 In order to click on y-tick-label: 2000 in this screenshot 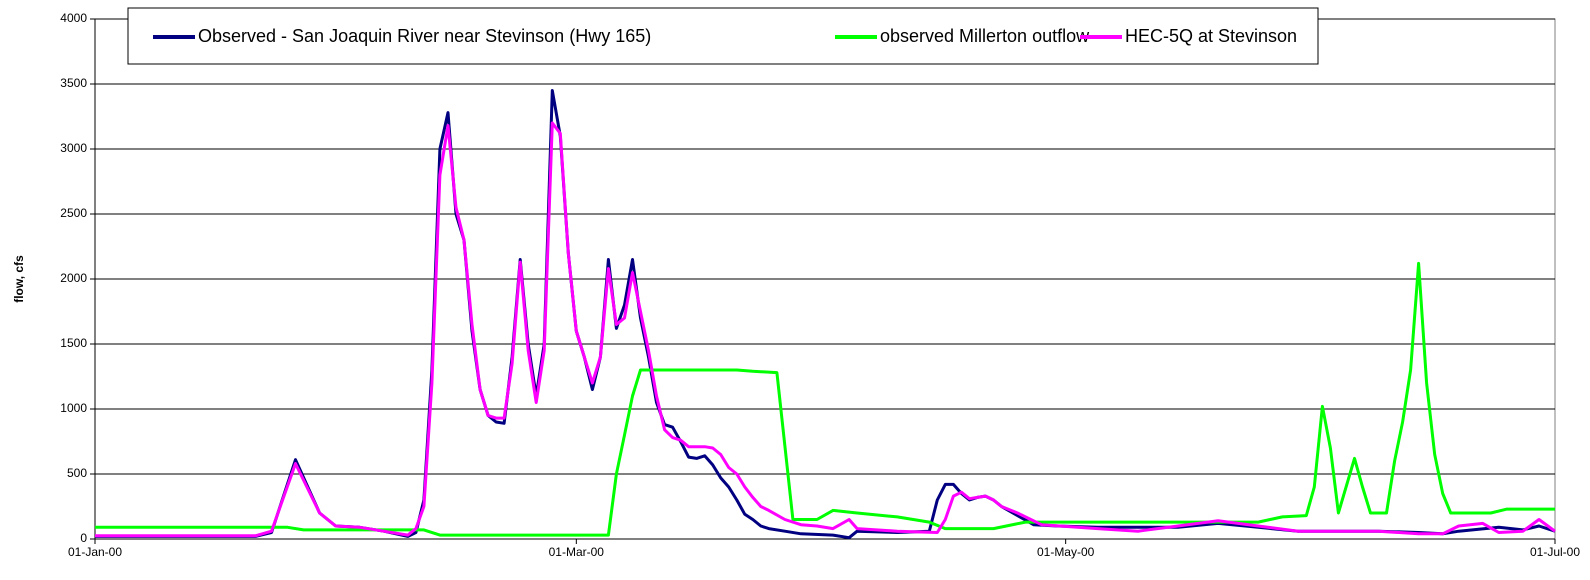, I will do `click(73, 278)`.